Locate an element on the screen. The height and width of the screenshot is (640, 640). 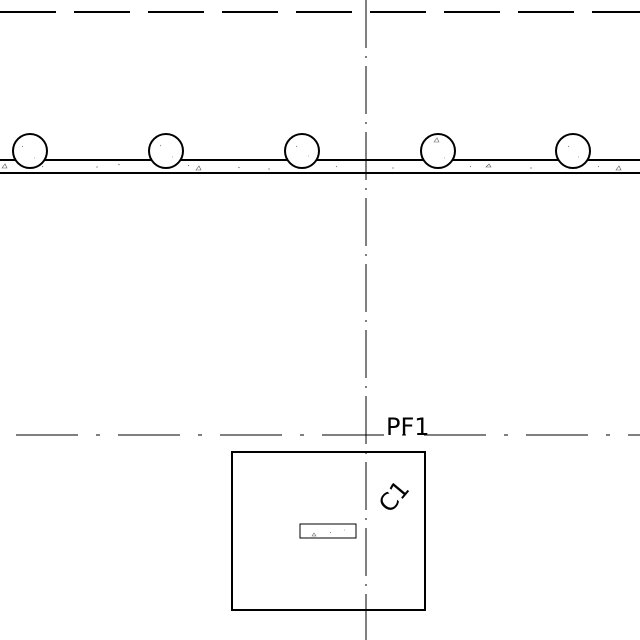
concrete-hatch is located at coordinates (311, 167).